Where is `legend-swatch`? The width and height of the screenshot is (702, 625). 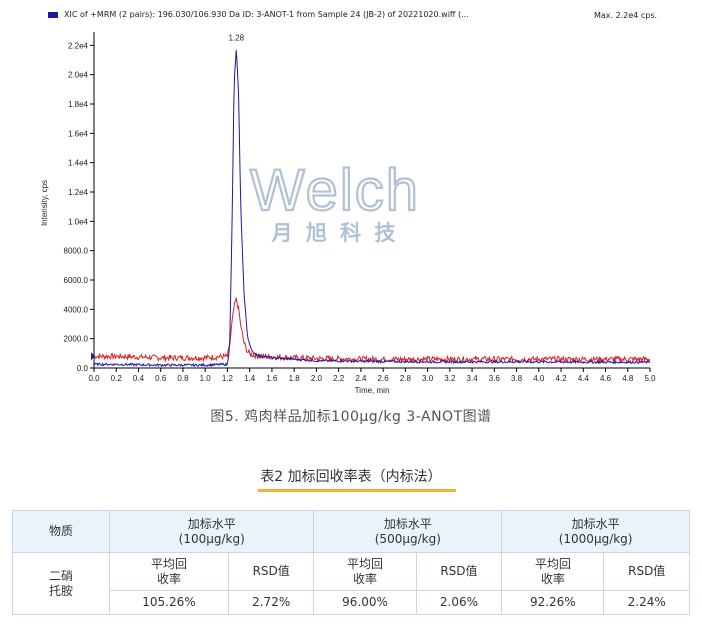 legend-swatch is located at coordinates (53, 14).